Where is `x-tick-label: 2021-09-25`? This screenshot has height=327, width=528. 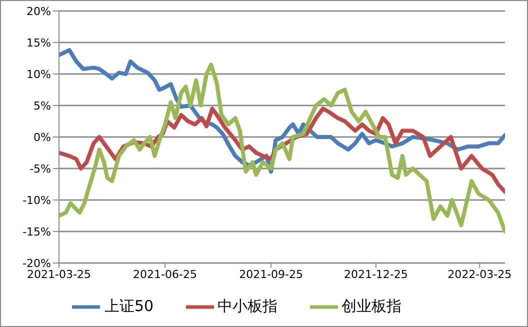 x-tick-label: 2021-09-25 is located at coordinates (271, 274).